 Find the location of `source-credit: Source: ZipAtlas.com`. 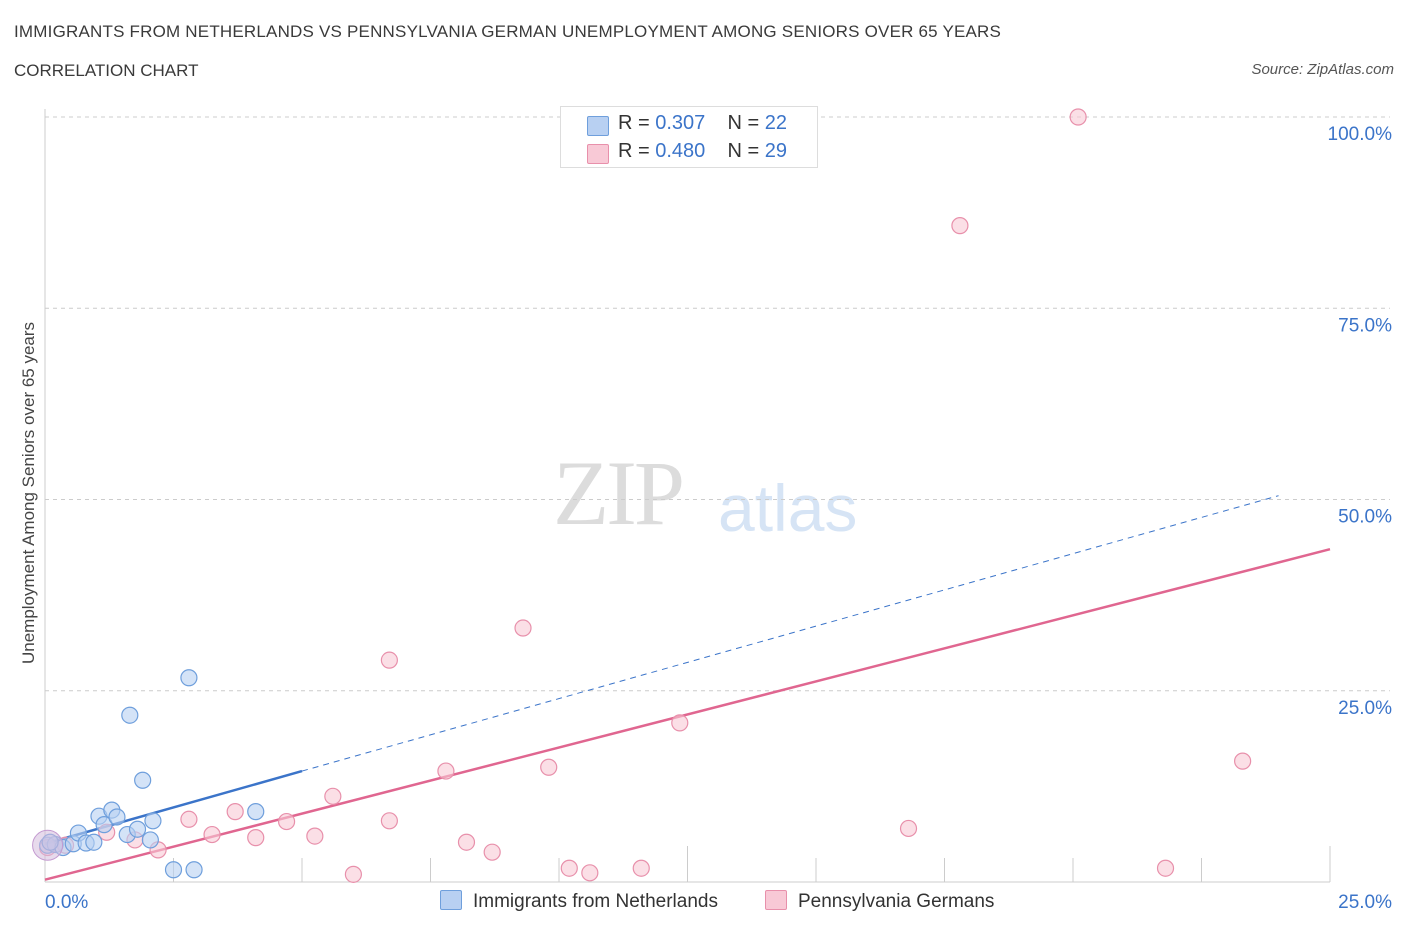

source-credit: Source: ZipAtlas.com is located at coordinates (1322, 69).